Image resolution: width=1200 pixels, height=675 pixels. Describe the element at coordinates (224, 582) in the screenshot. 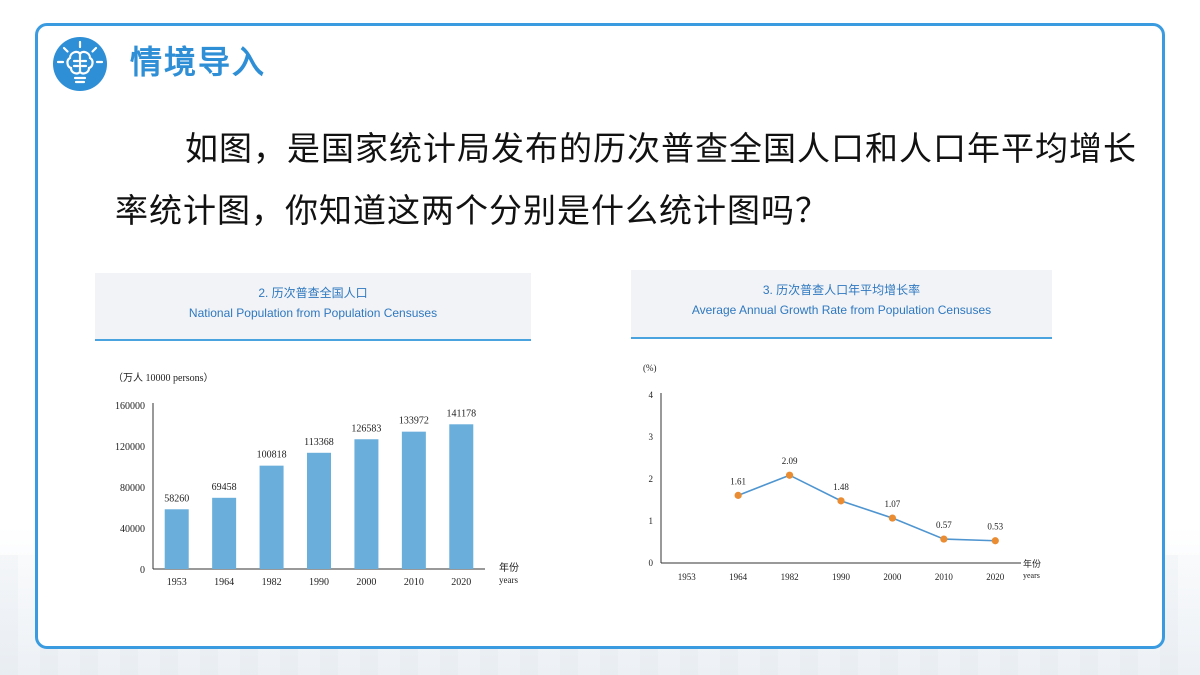

I see `population-x-tick-label: 1964` at that location.